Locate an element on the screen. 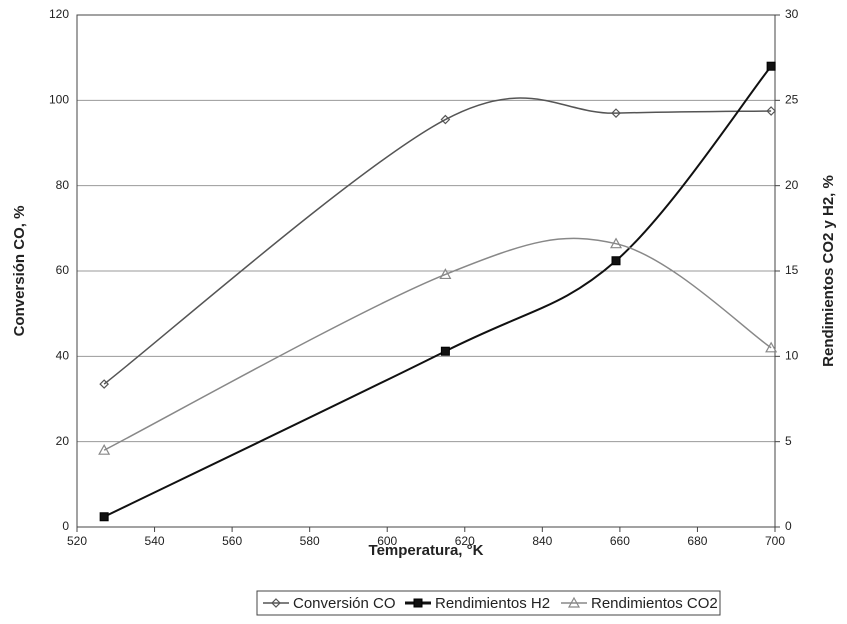  y2-tick-label: 15 is located at coordinates (792, 270).